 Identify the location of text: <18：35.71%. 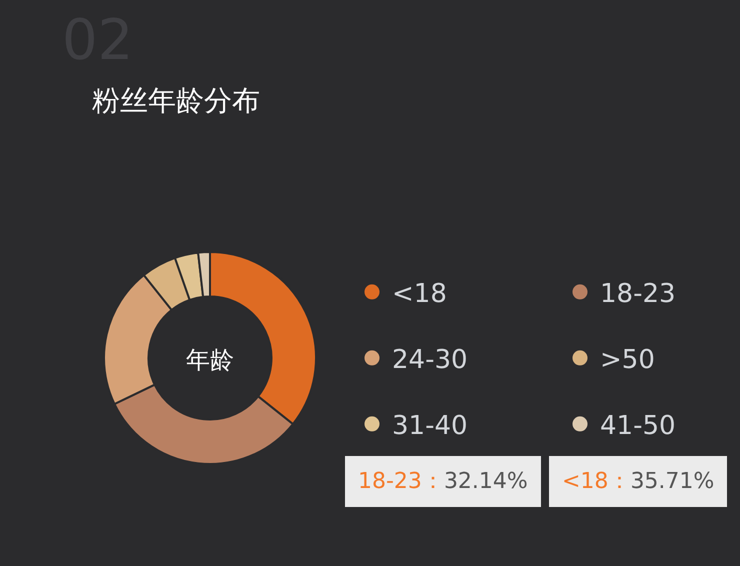
(638, 481).